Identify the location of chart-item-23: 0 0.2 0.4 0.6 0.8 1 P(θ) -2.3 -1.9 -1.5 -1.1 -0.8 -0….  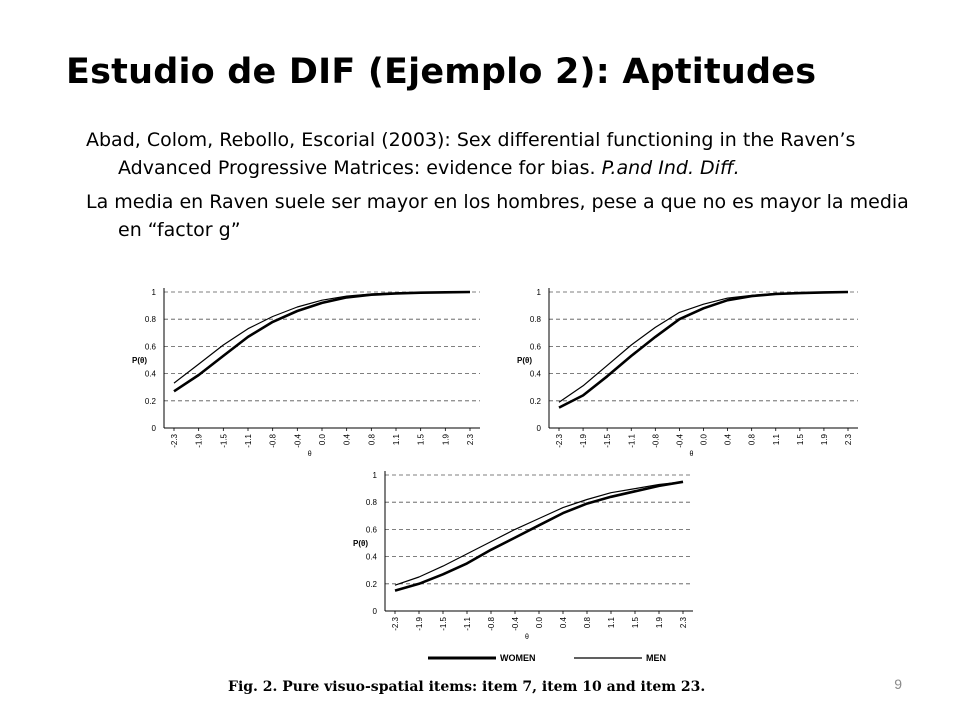
(523, 556).